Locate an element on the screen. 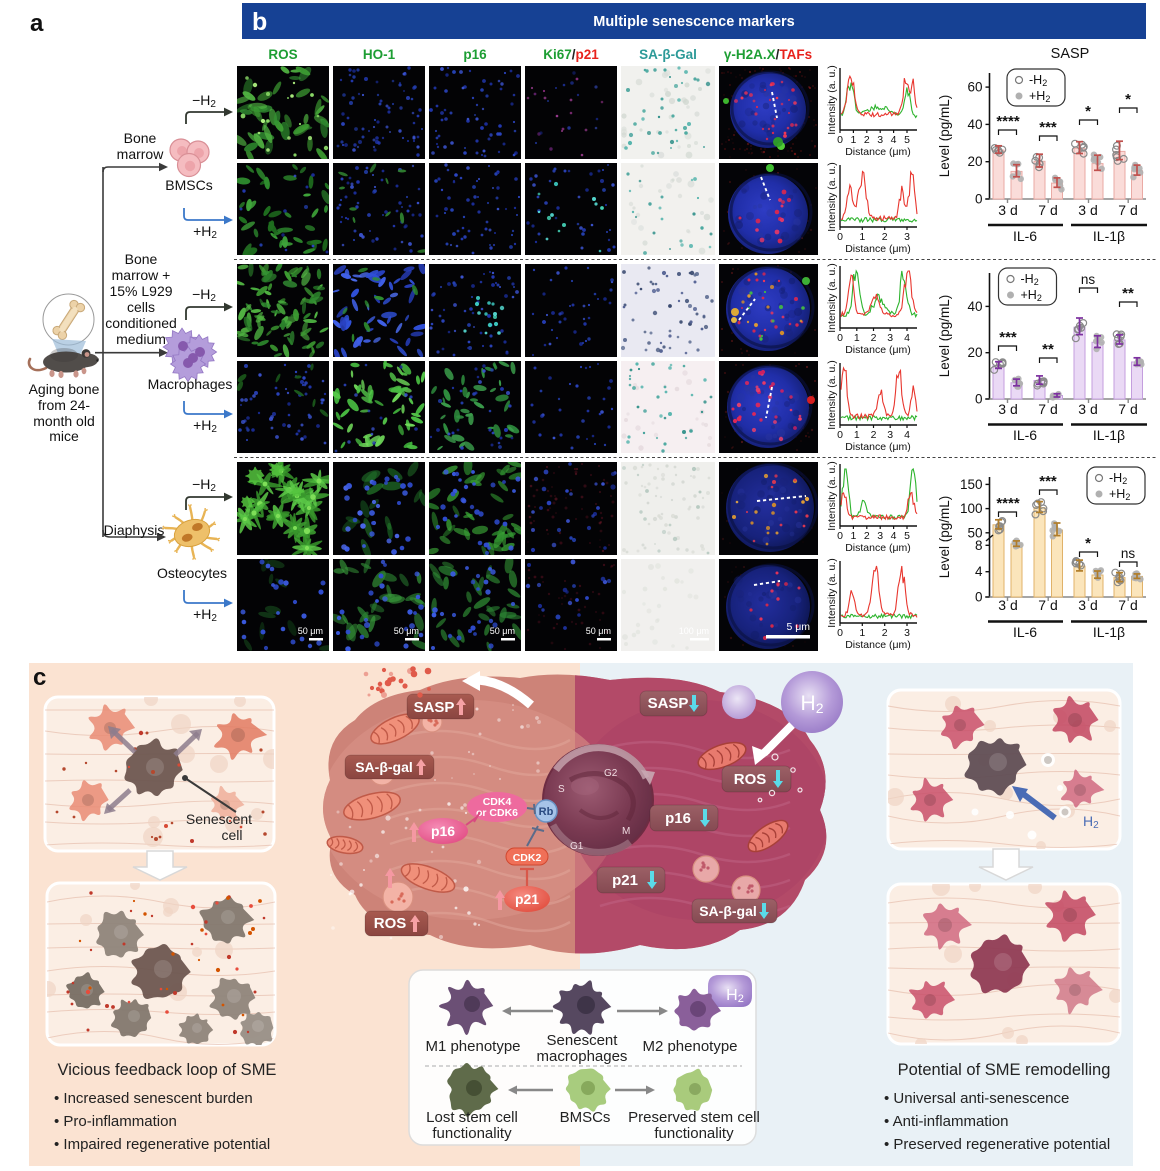  svg-text: γ-H2A.X/TAFs is located at coordinates (768, 54).